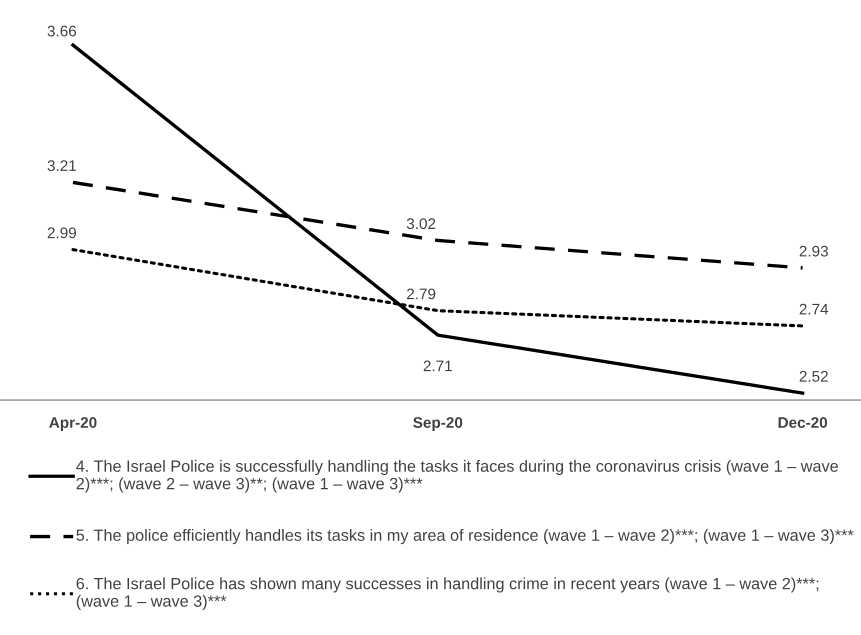 The width and height of the screenshot is (861, 635). Describe the element at coordinates (62, 31) in the screenshot. I see `data-label: 3.66` at that location.